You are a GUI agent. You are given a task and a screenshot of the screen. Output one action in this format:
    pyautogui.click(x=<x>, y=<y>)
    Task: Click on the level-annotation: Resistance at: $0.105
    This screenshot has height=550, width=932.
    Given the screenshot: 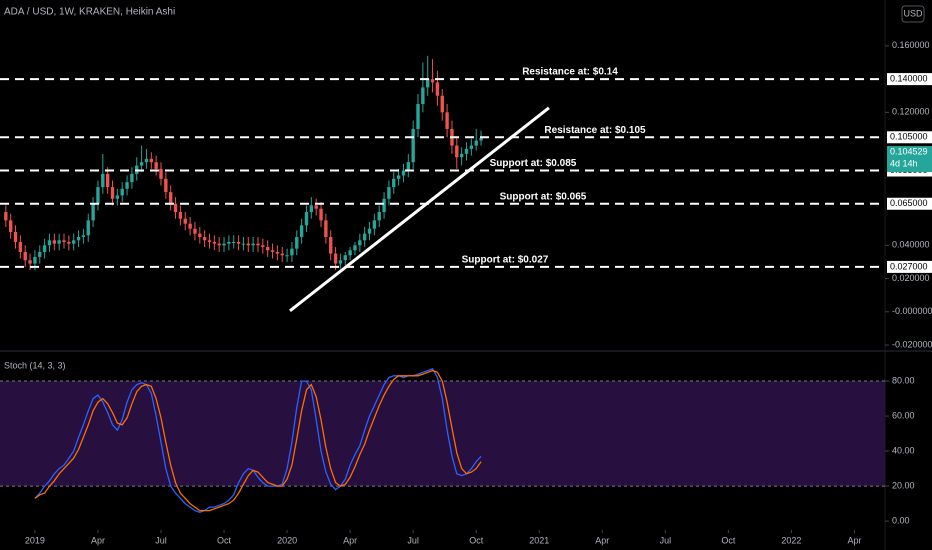 What is the action you would take?
    pyautogui.click(x=595, y=130)
    